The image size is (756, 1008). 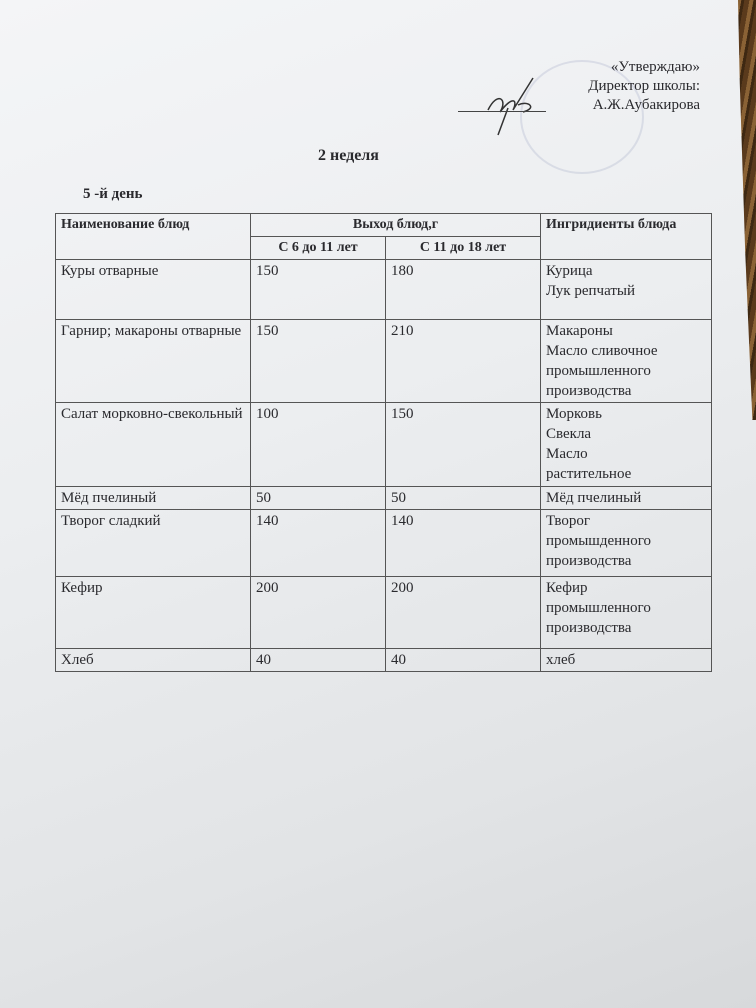 What do you see at coordinates (318, 248) in the screenshot?
I see `header-age-6-11: С 6 до 11 лет` at bounding box center [318, 248].